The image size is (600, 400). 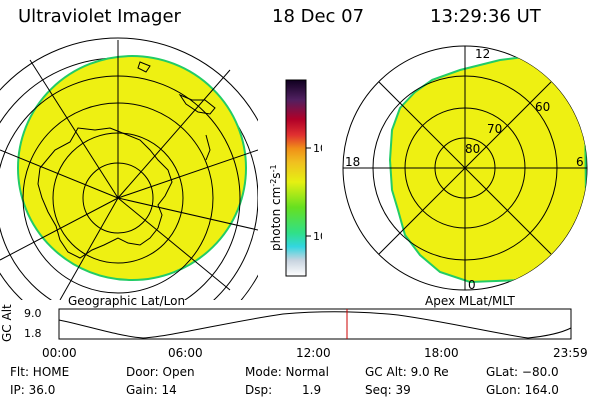 What do you see at coordinates (151, 390) in the screenshot?
I see `status-gain: Gain: 14` at bounding box center [151, 390].